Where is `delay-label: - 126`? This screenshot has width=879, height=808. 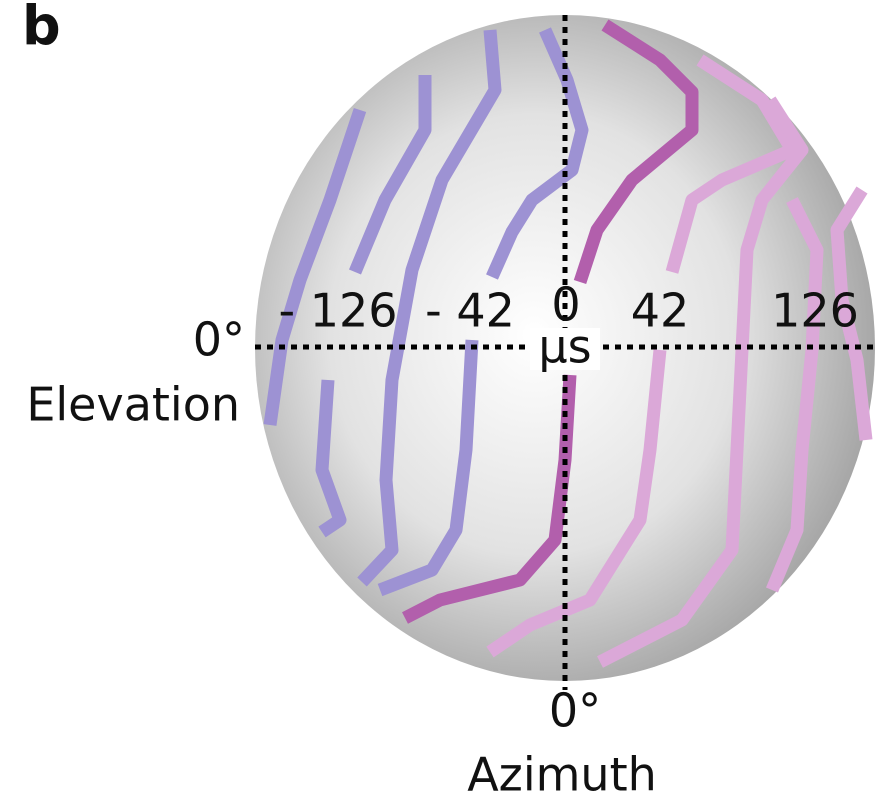 delay-label: - 126 is located at coordinates (337, 311).